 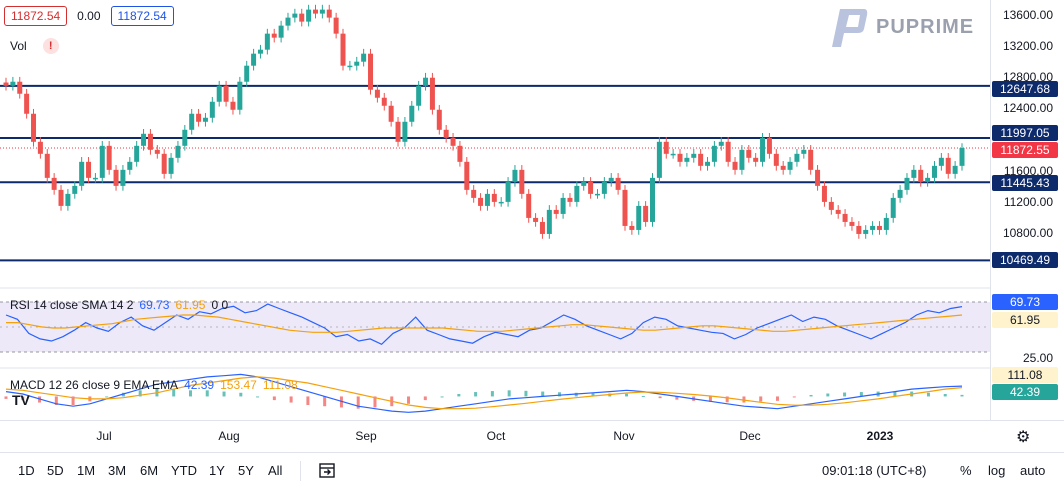 I want to click on time-label: Dec, so click(x=750, y=436).